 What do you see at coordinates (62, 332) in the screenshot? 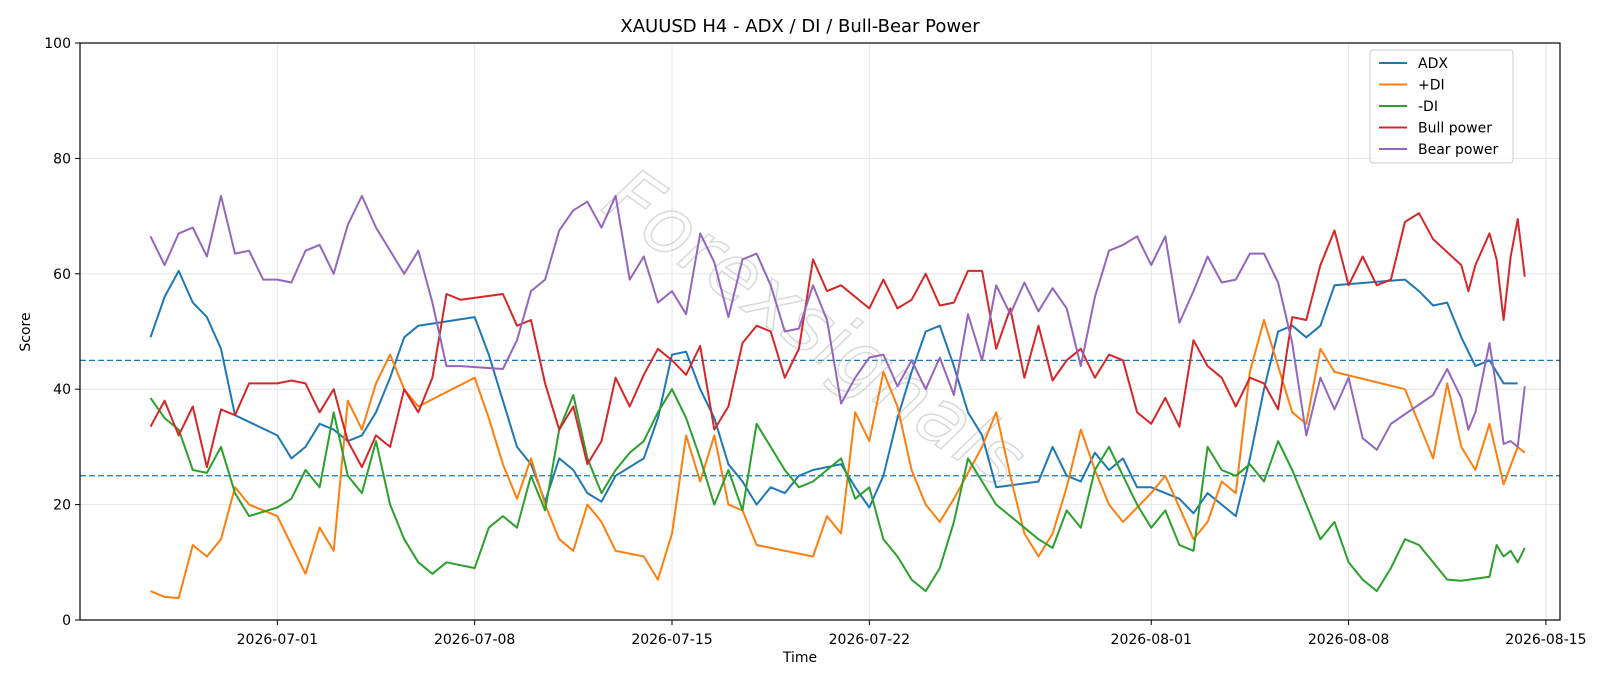
I see `y-ticks: 0 20 40 60 80 100` at bounding box center [62, 332].